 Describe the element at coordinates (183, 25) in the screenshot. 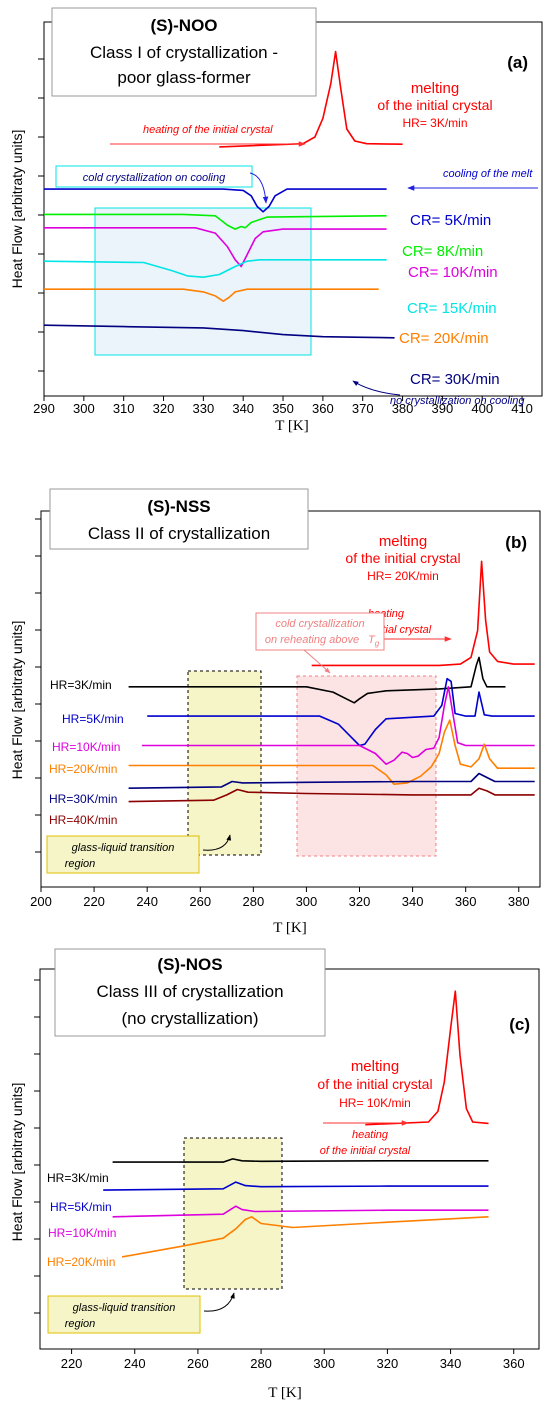

I see `panel-a-title-line1: (S)-NOO` at that location.